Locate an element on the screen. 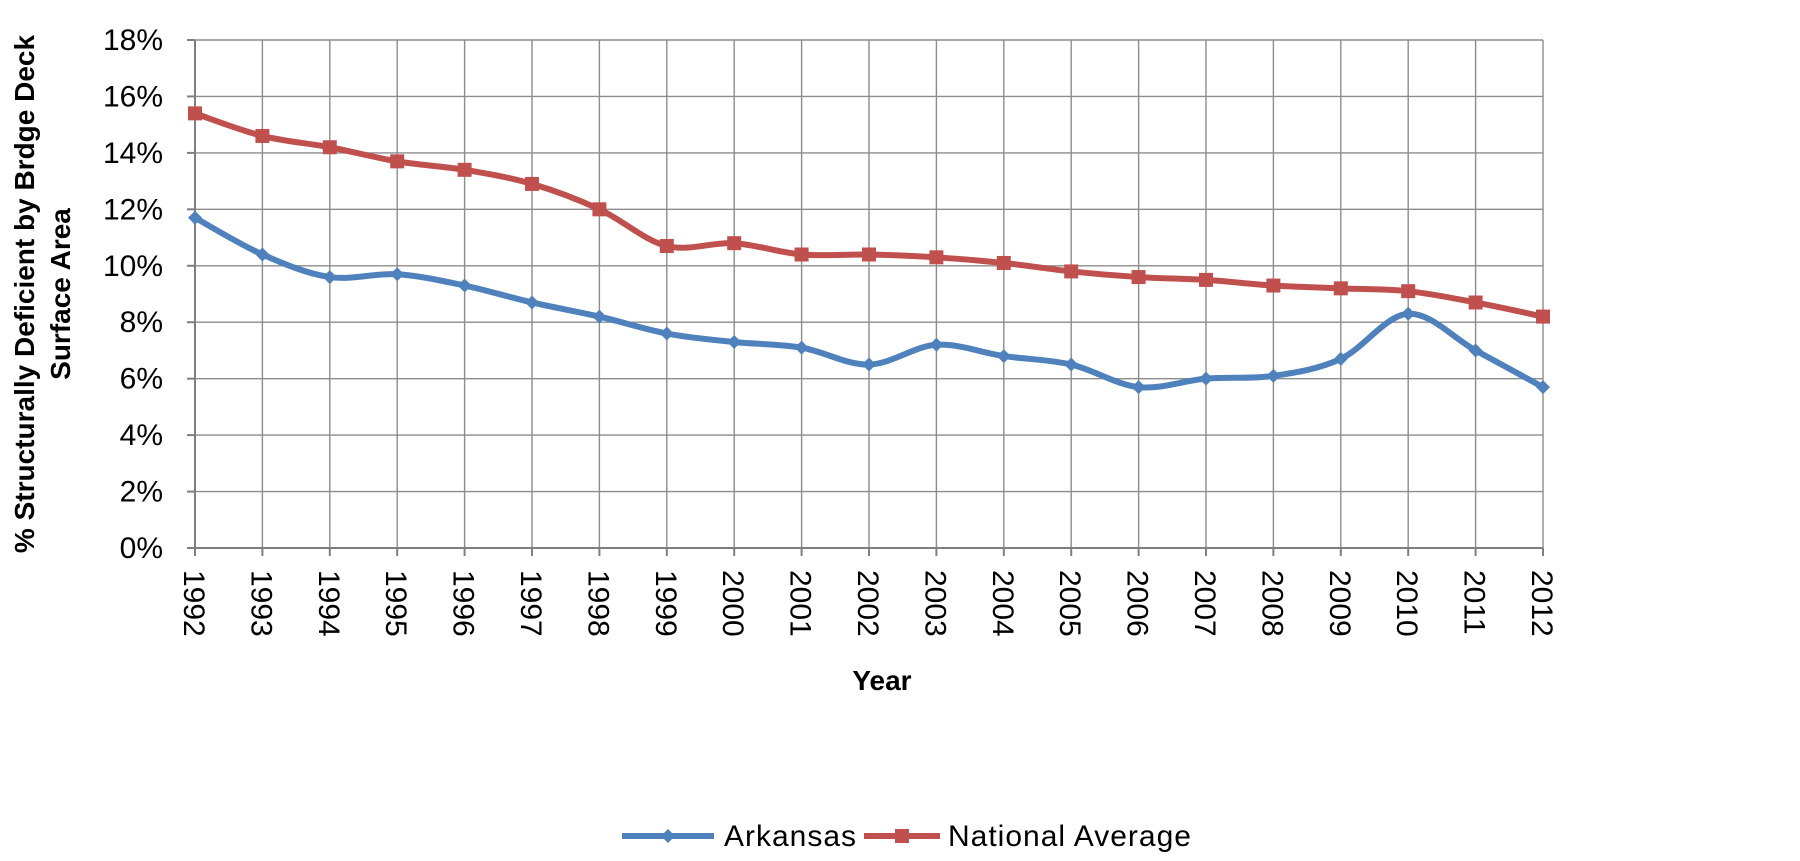 The image size is (1800, 861). x-tick-label: 2006 is located at coordinates (1137, 603).